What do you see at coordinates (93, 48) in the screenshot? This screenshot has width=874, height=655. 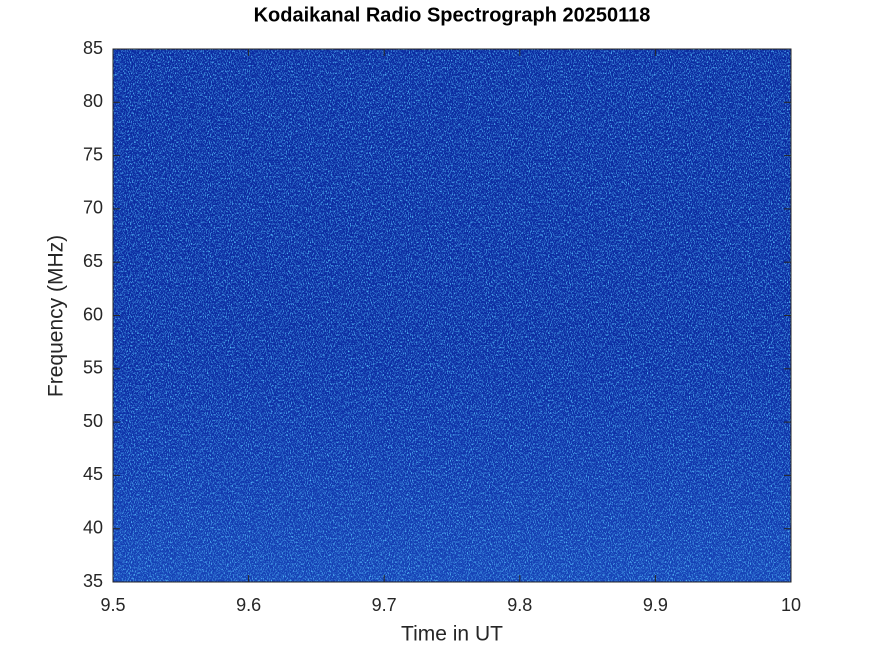 I see `y-tick-label: 85` at bounding box center [93, 48].